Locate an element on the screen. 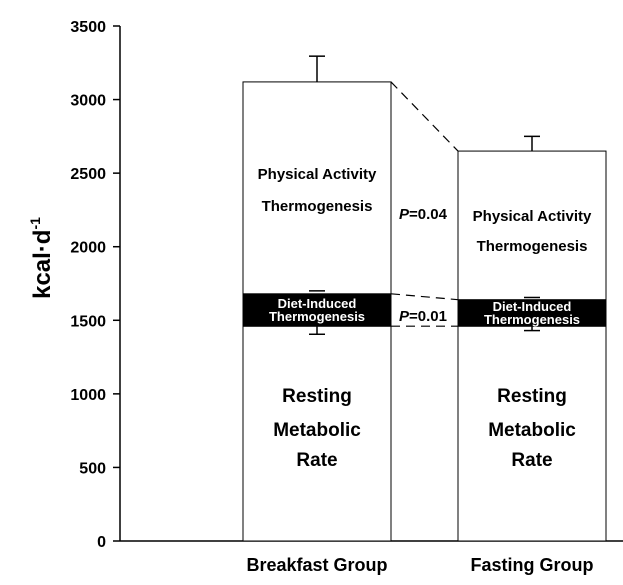 This screenshot has height=585, width=623. connector-dit-top is located at coordinates (424, 297).